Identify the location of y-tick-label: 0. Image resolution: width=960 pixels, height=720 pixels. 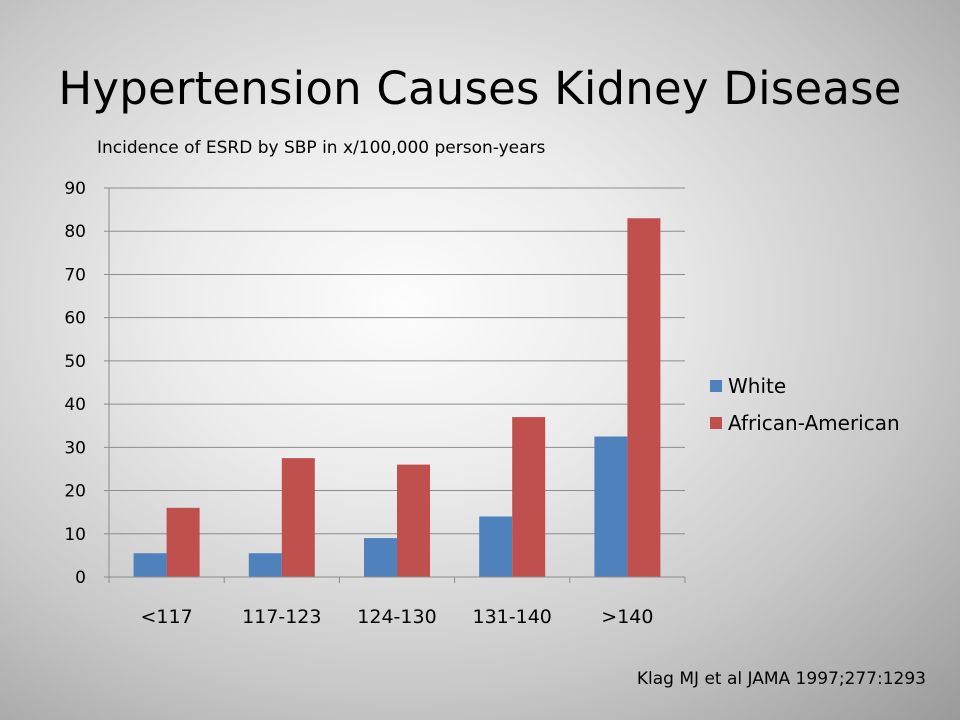
(80, 578).